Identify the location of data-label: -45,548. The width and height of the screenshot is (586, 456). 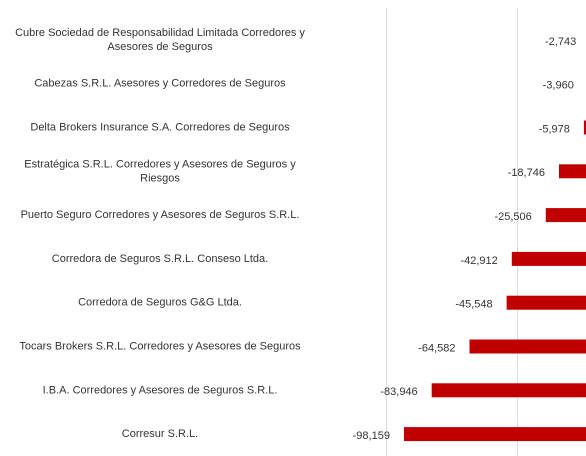
(473, 305).